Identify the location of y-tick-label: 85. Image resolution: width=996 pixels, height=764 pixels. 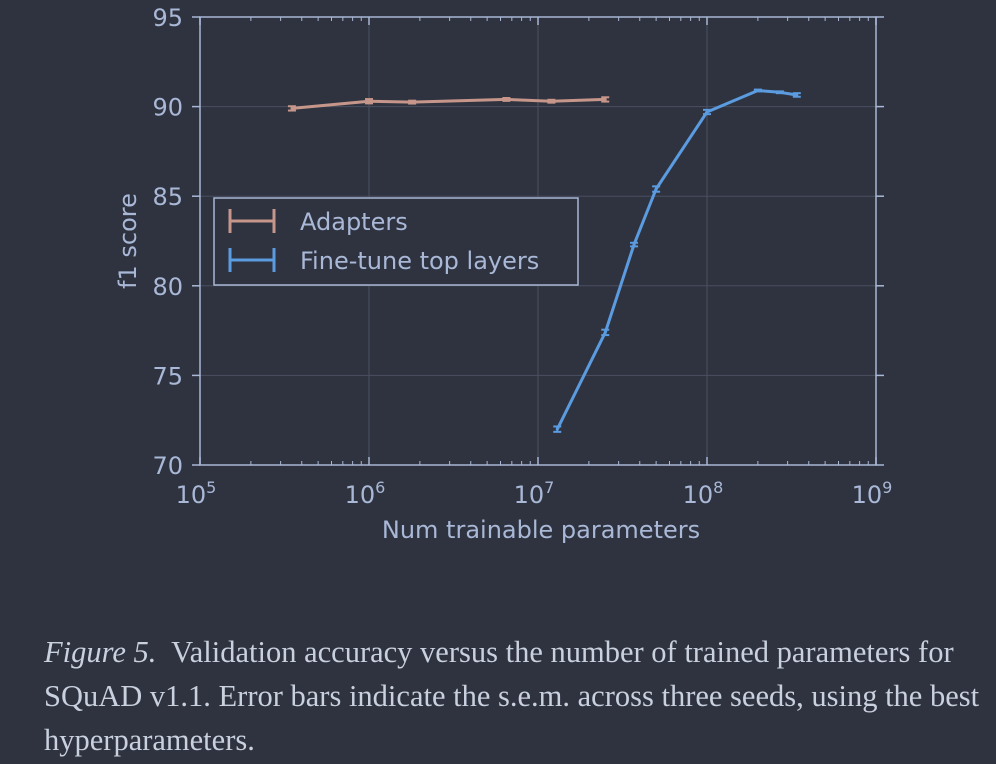
(167, 197).